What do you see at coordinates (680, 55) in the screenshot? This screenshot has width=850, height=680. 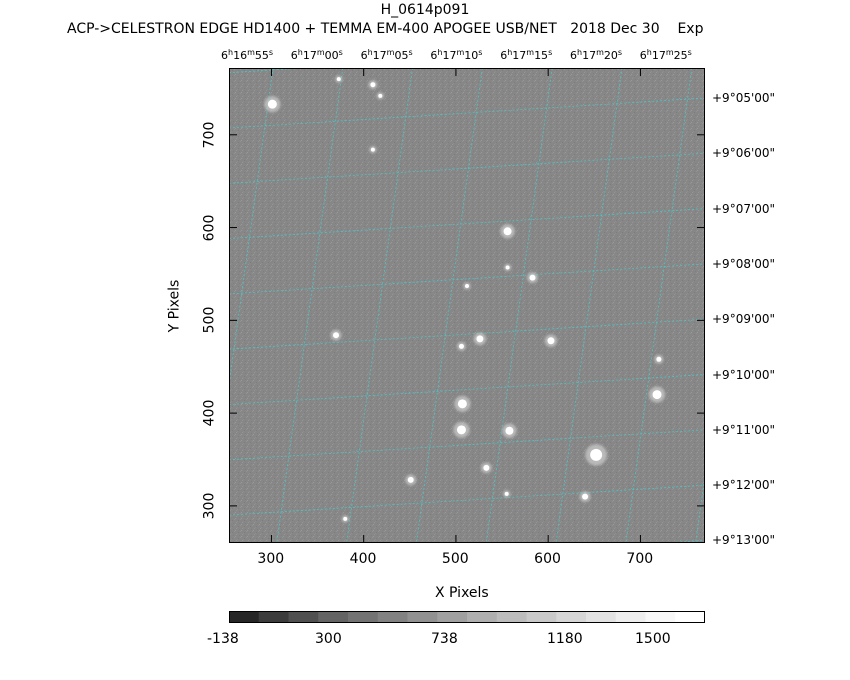 I see `ra-value: 25` at bounding box center [680, 55].